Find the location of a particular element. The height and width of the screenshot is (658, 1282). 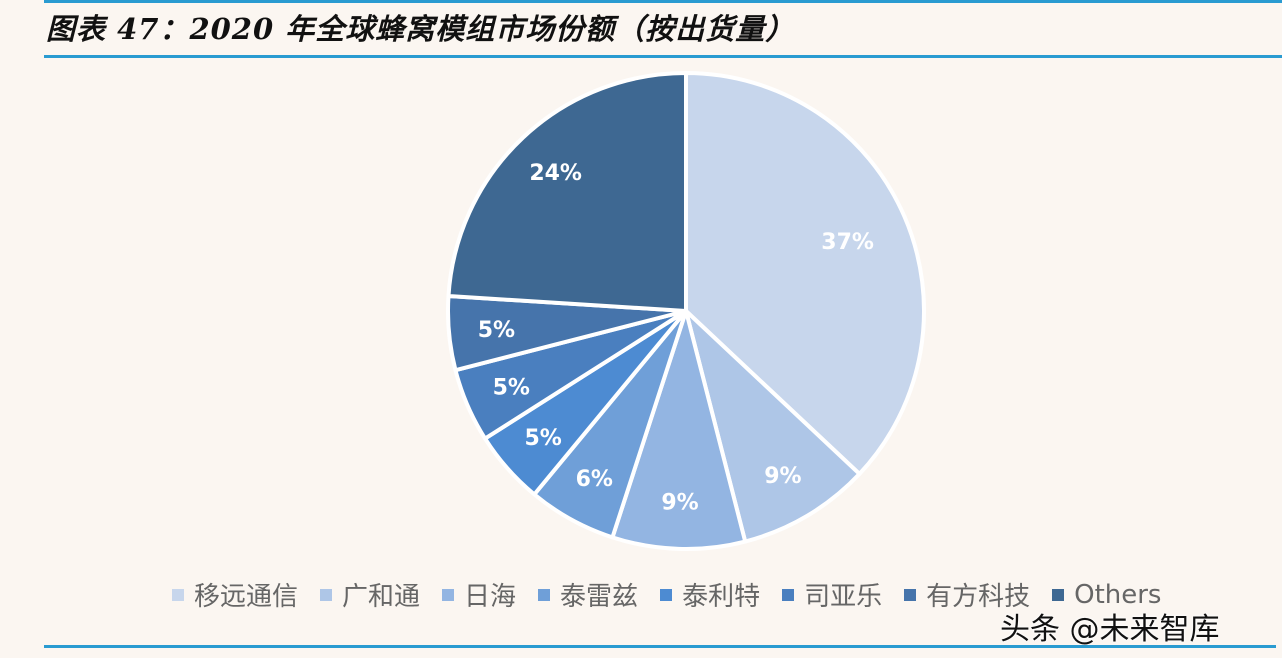

legend-label: 移远通信 is located at coordinates (246, 597).